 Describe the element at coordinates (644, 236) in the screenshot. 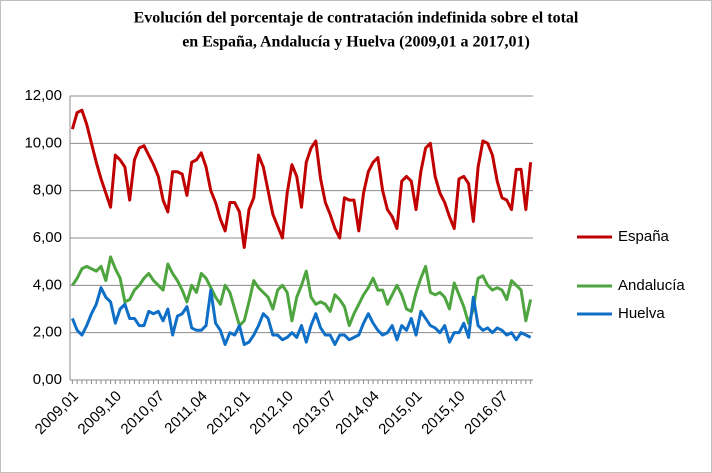

I see `legend-label: España` at that location.